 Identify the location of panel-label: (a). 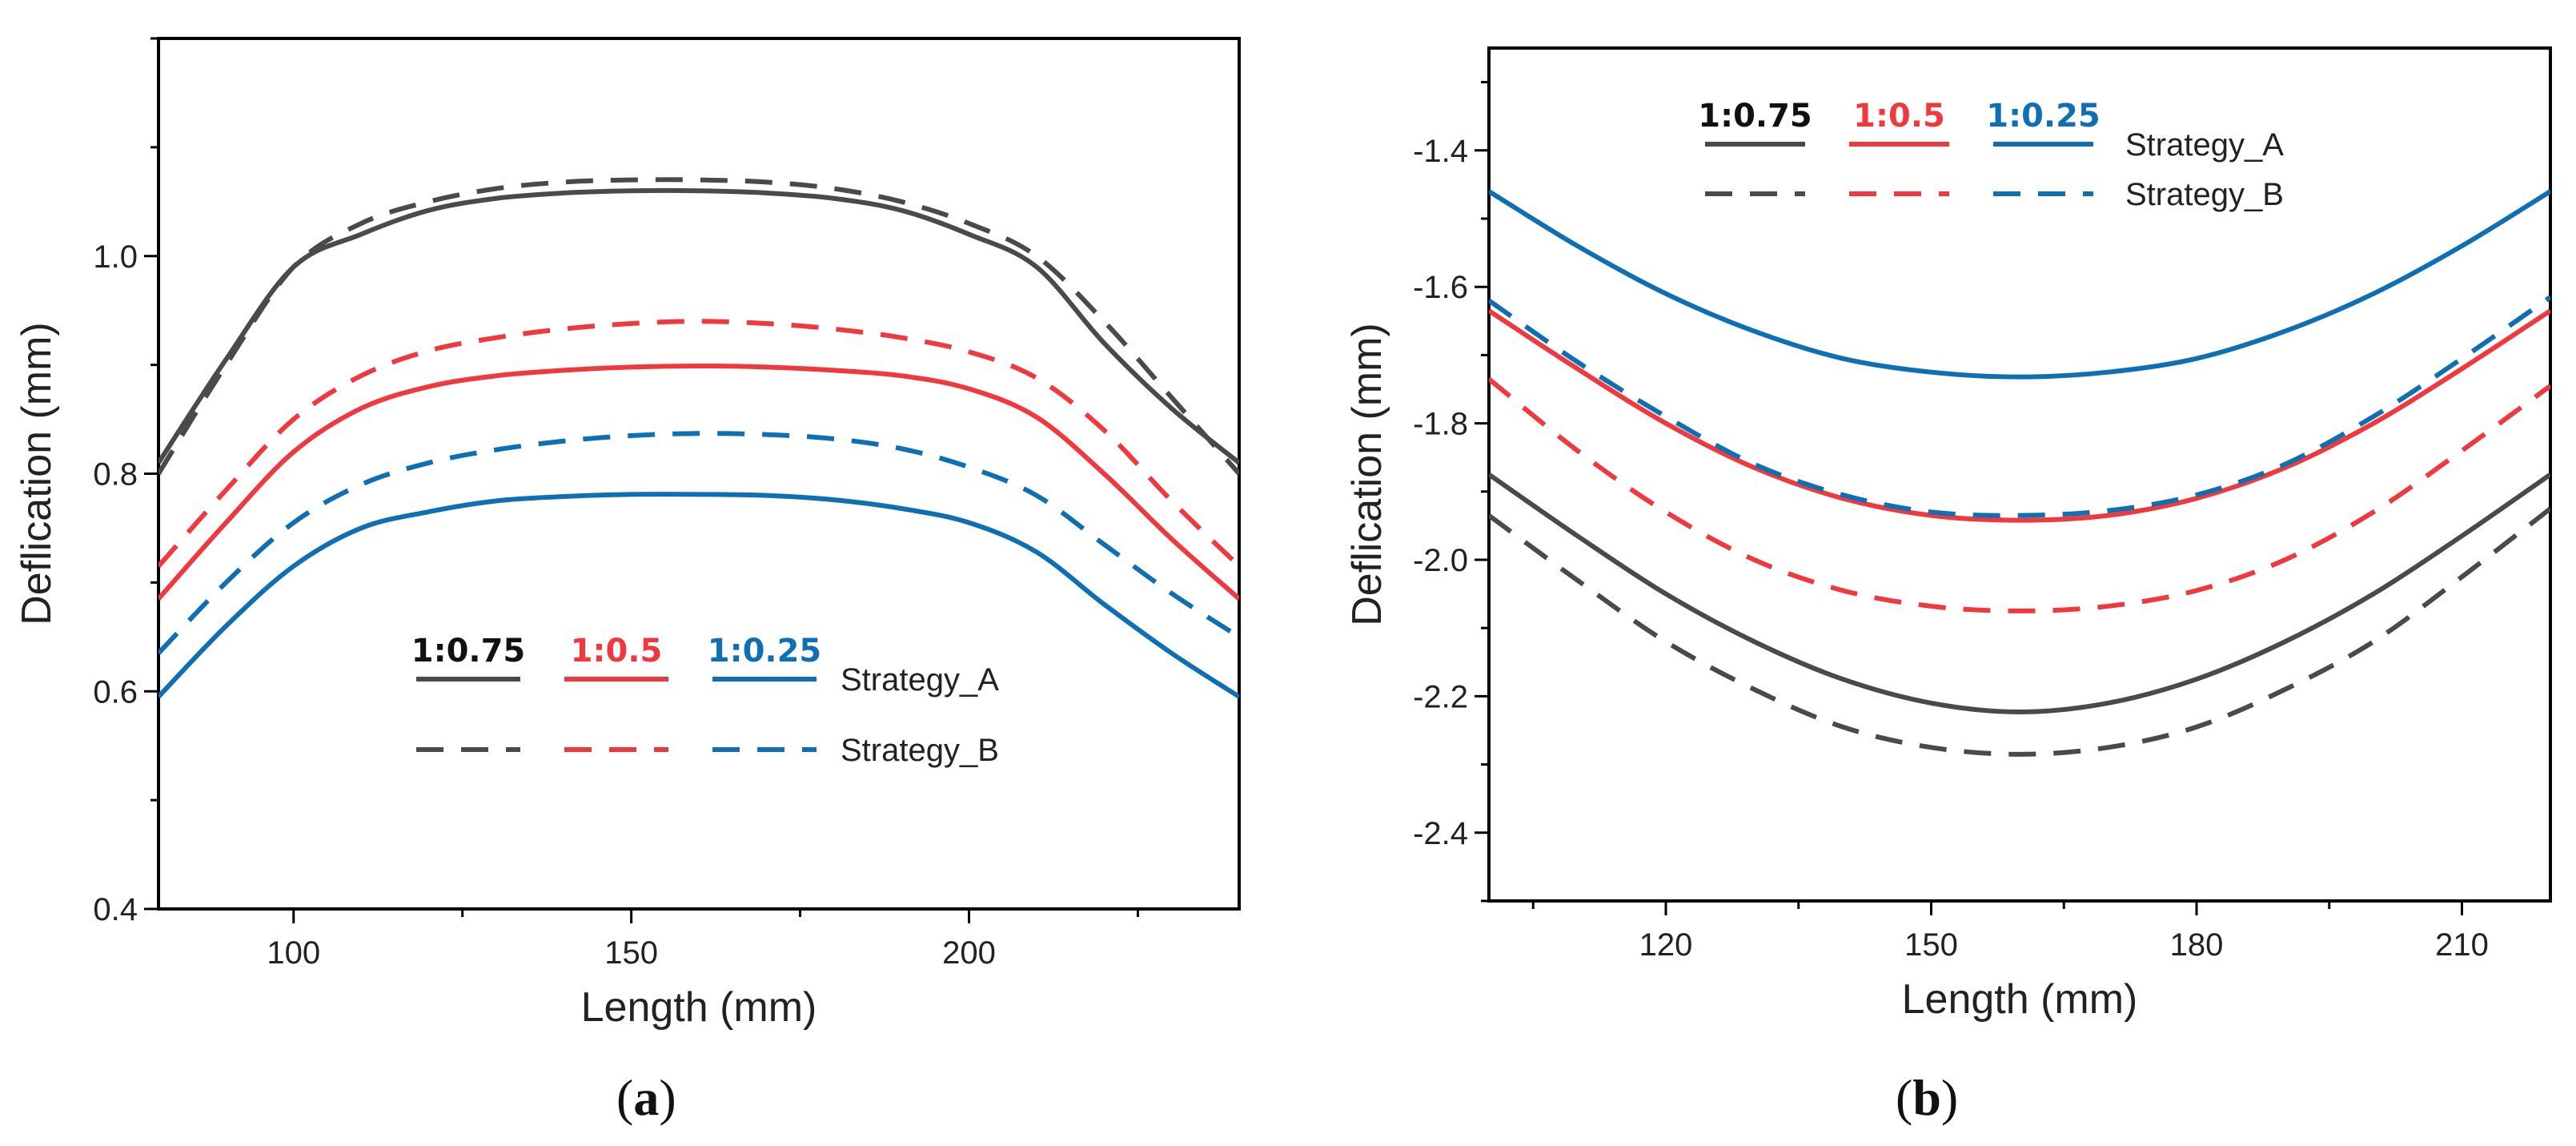
(646, 1097).